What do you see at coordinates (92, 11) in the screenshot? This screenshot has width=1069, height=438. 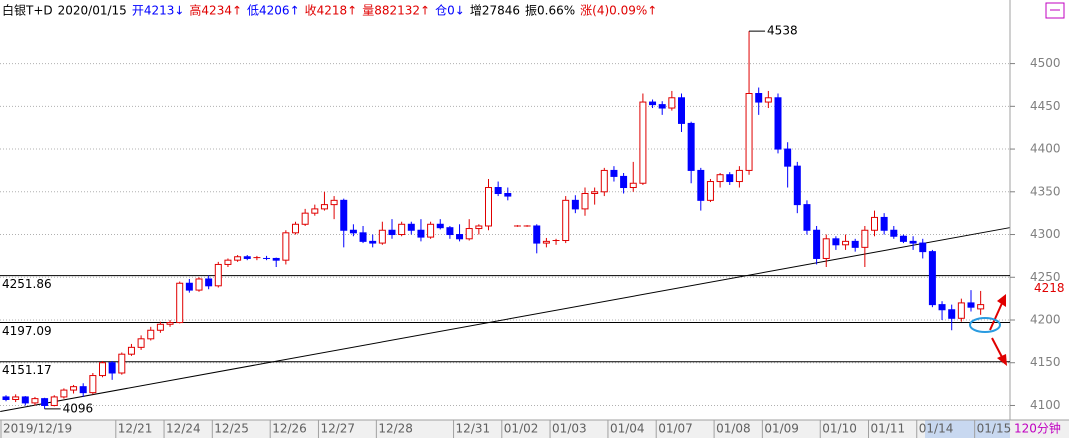 I see `header-item: 2020/01/15` at bounding box center [92, 11].